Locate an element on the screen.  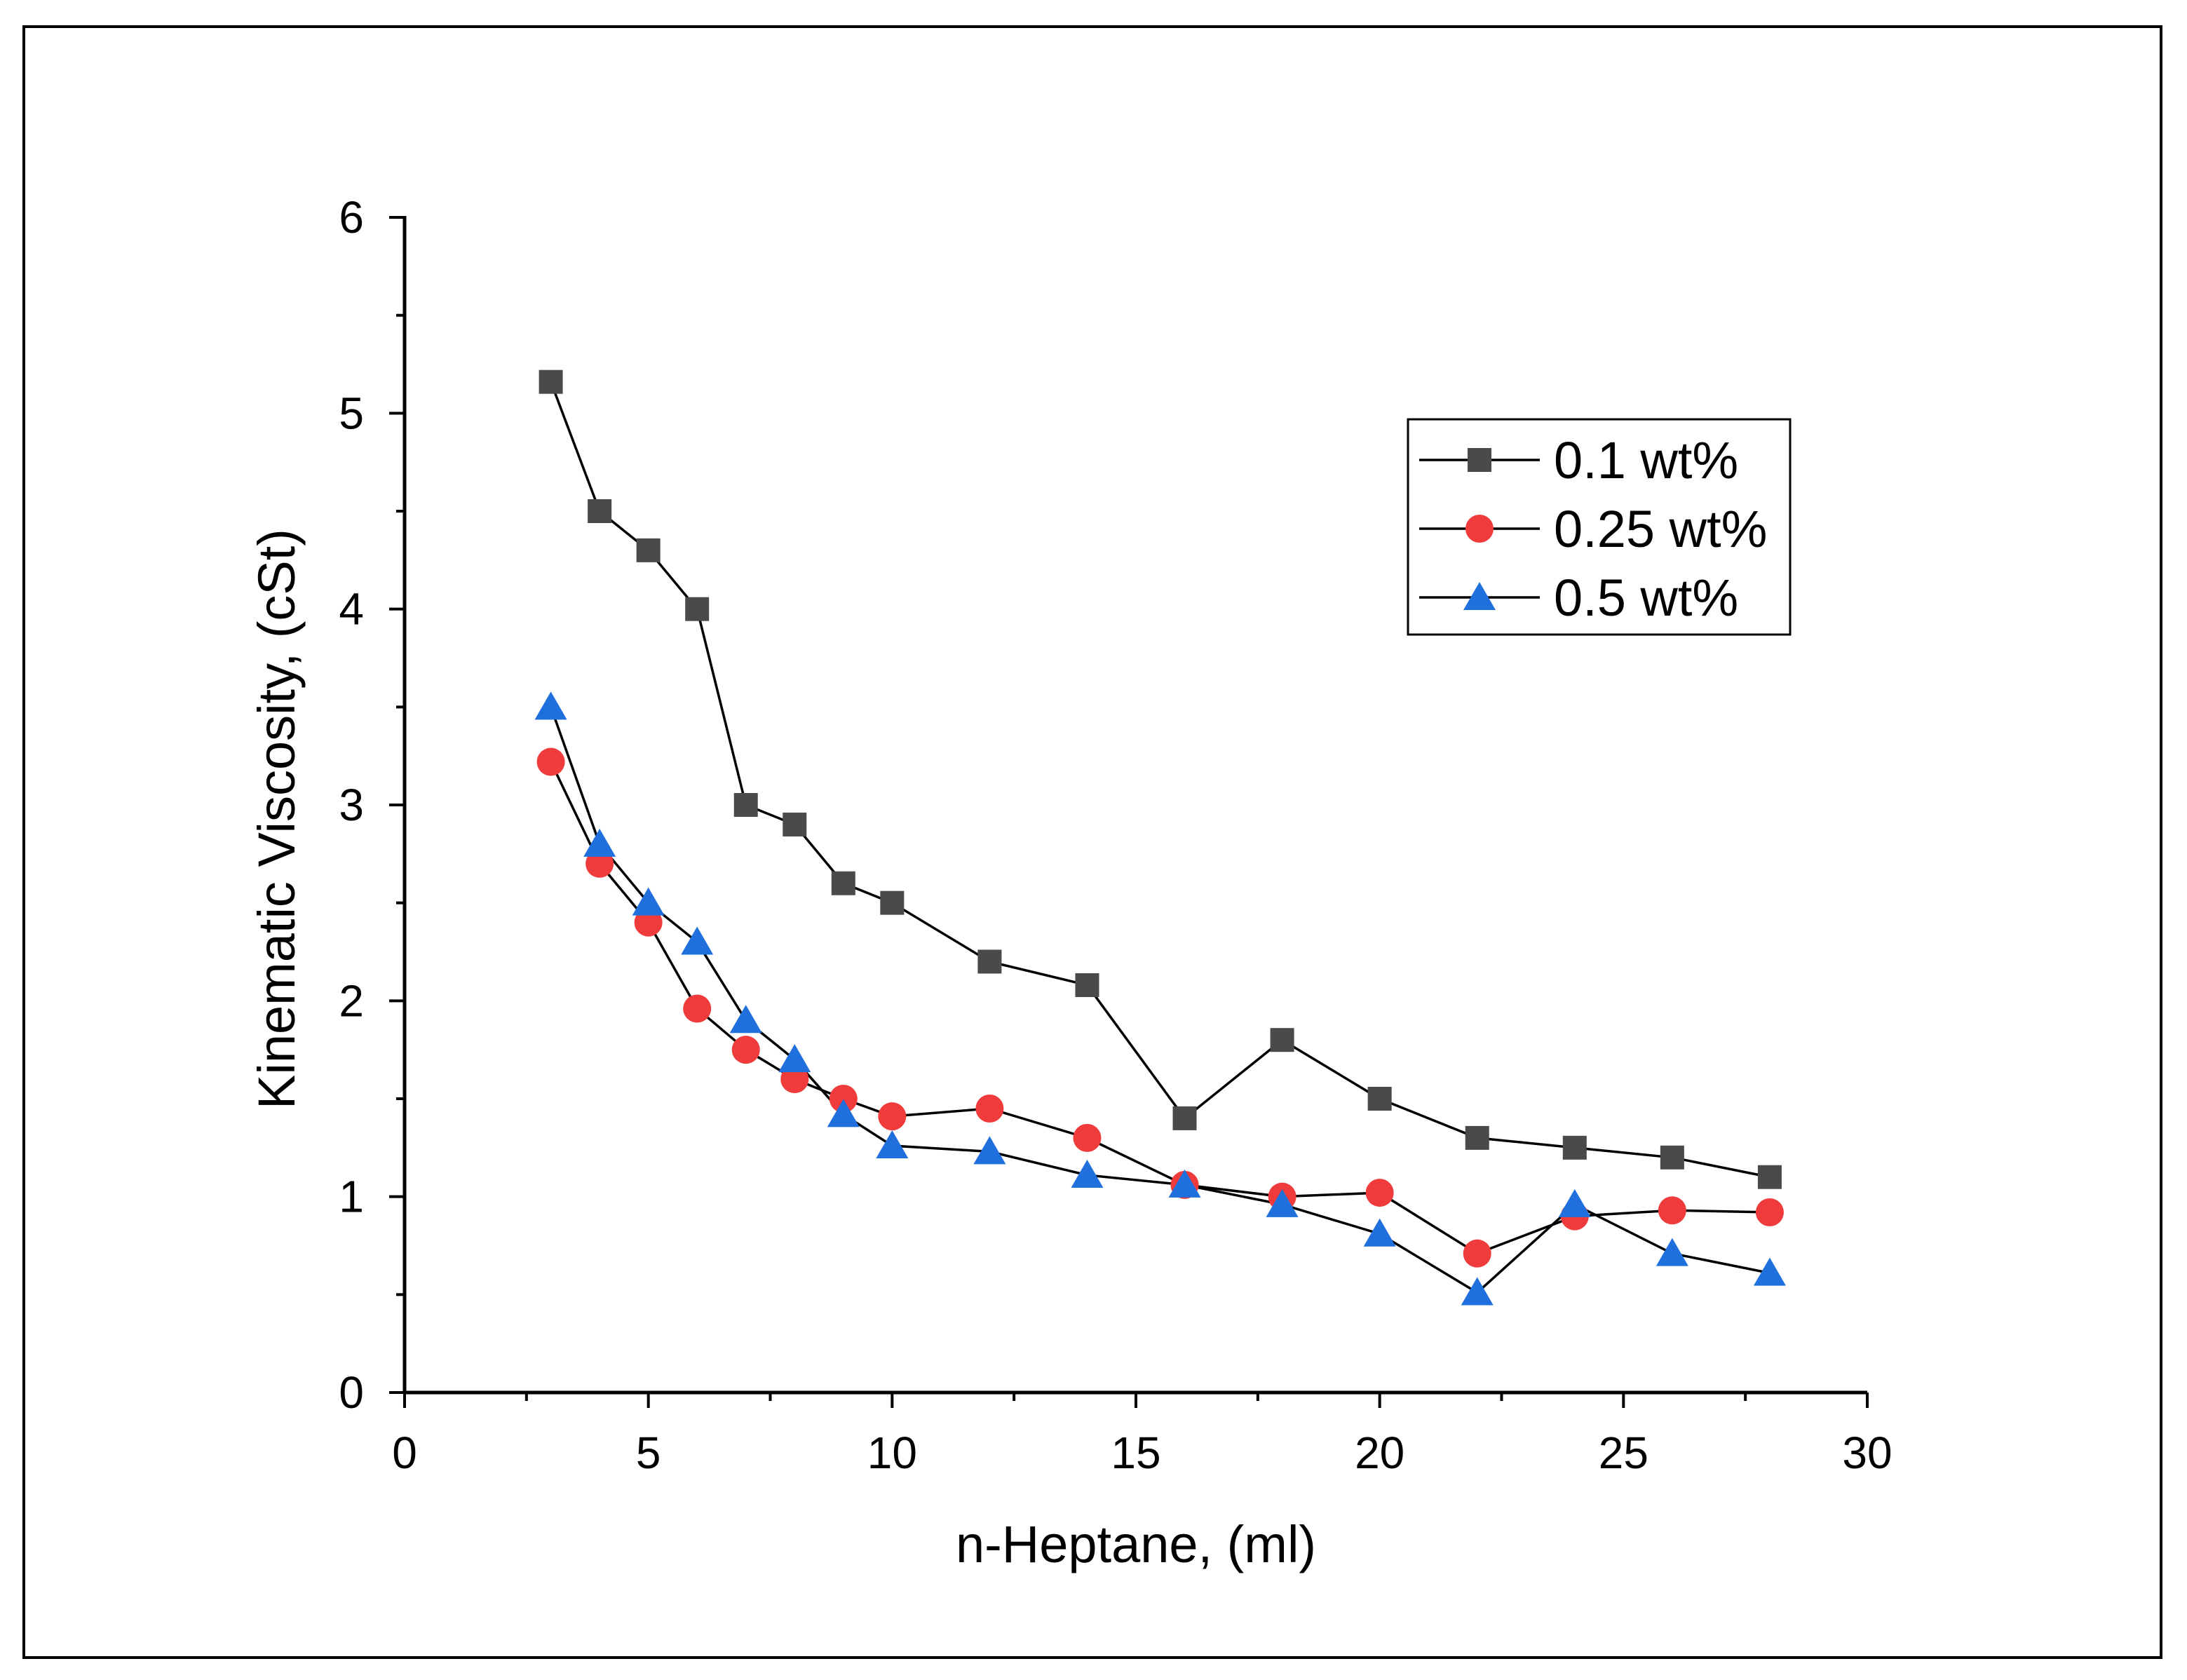
x-tick-label: 0 is located at coordinates (404, 1453).